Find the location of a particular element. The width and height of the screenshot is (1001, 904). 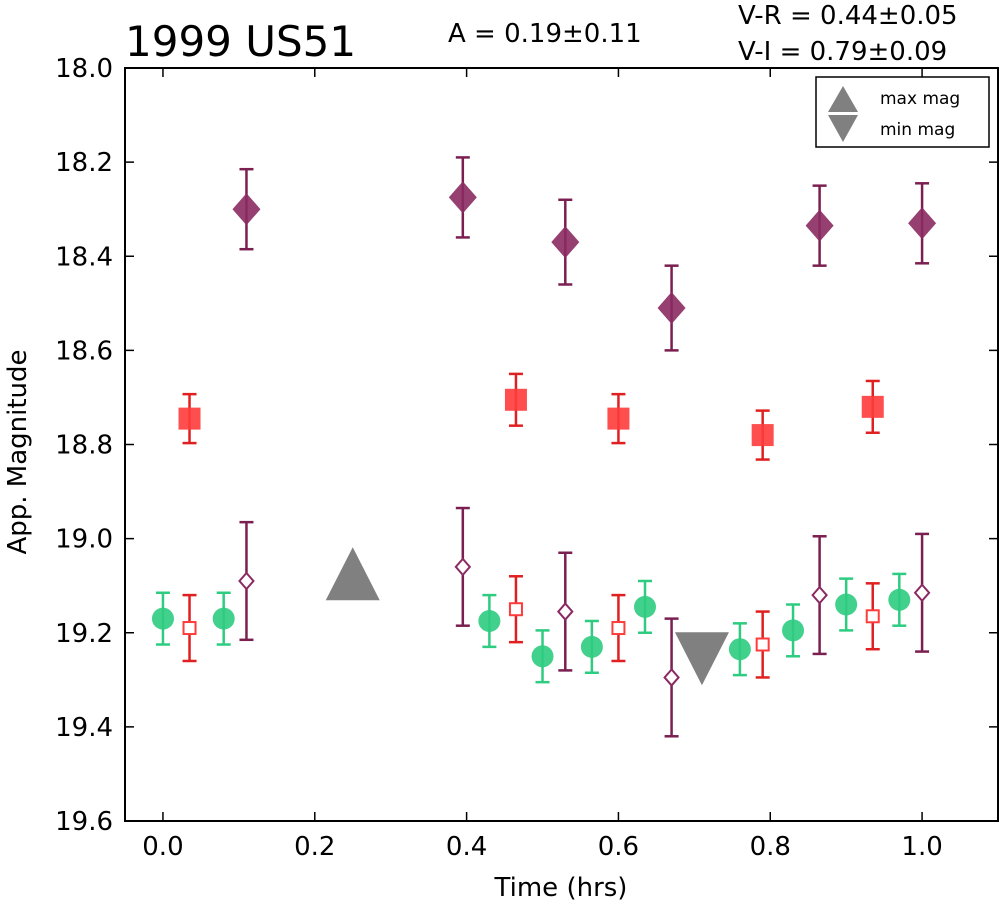

min-mag-marker is located at coordinates (701, 659).